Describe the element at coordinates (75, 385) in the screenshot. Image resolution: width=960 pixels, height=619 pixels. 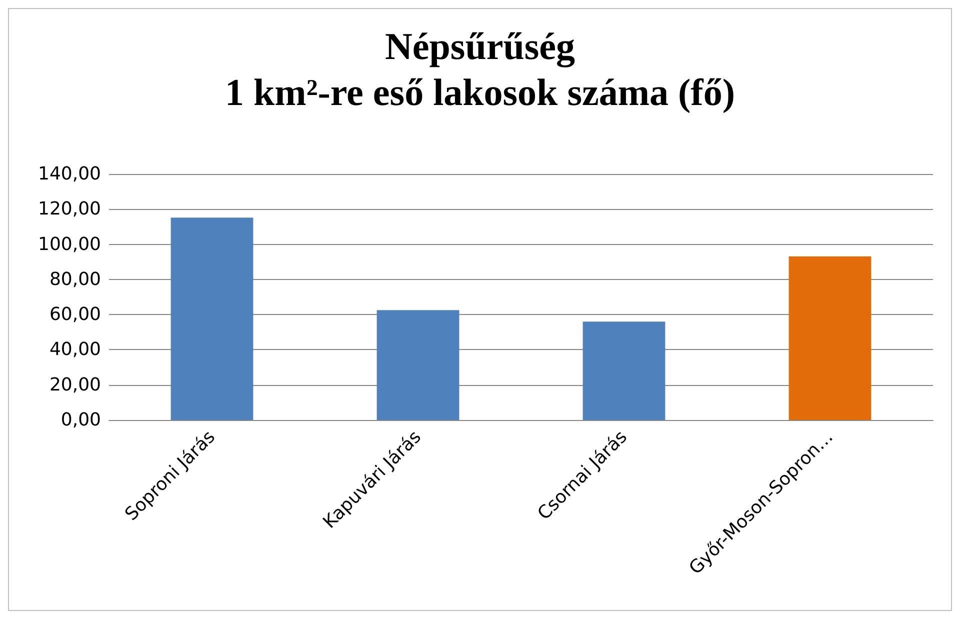
I see `y-tick-label: 20,00` at that location.